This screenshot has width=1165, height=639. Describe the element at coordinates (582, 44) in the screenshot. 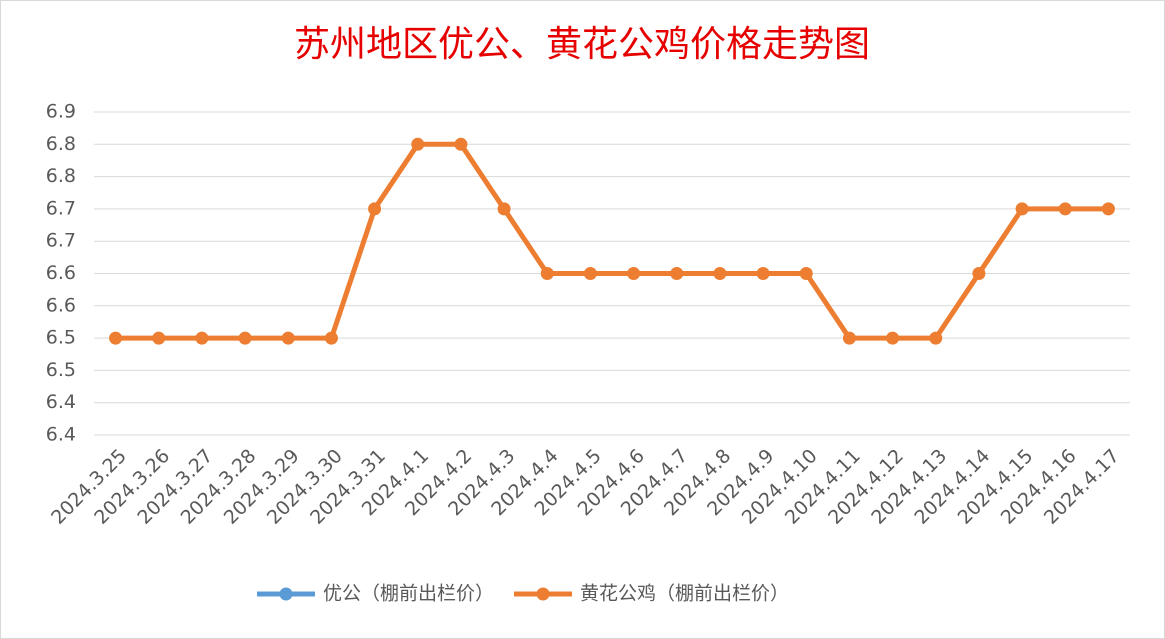

I see `chart-title: 苏州地区优公、黄花公鸡价格走势图` at that location.